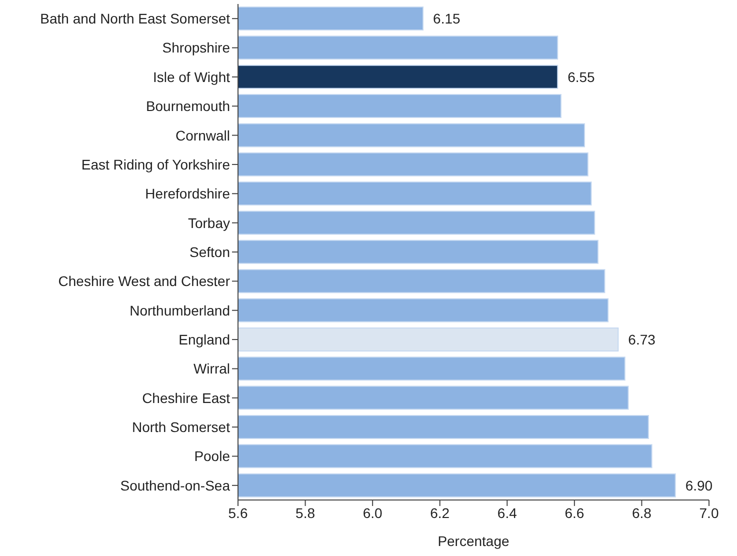 Image resolution: width=737 pixels, height=556 pixels. I want to click on y-tick-label: Shropshire, so click(196, 48).